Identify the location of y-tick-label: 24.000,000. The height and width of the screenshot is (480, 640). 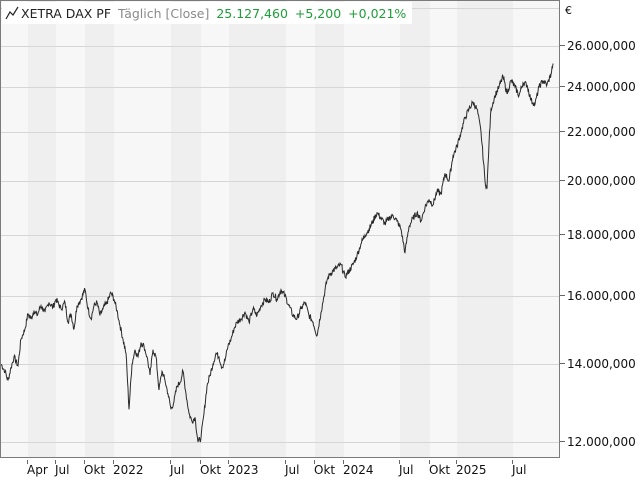
(601, 87).